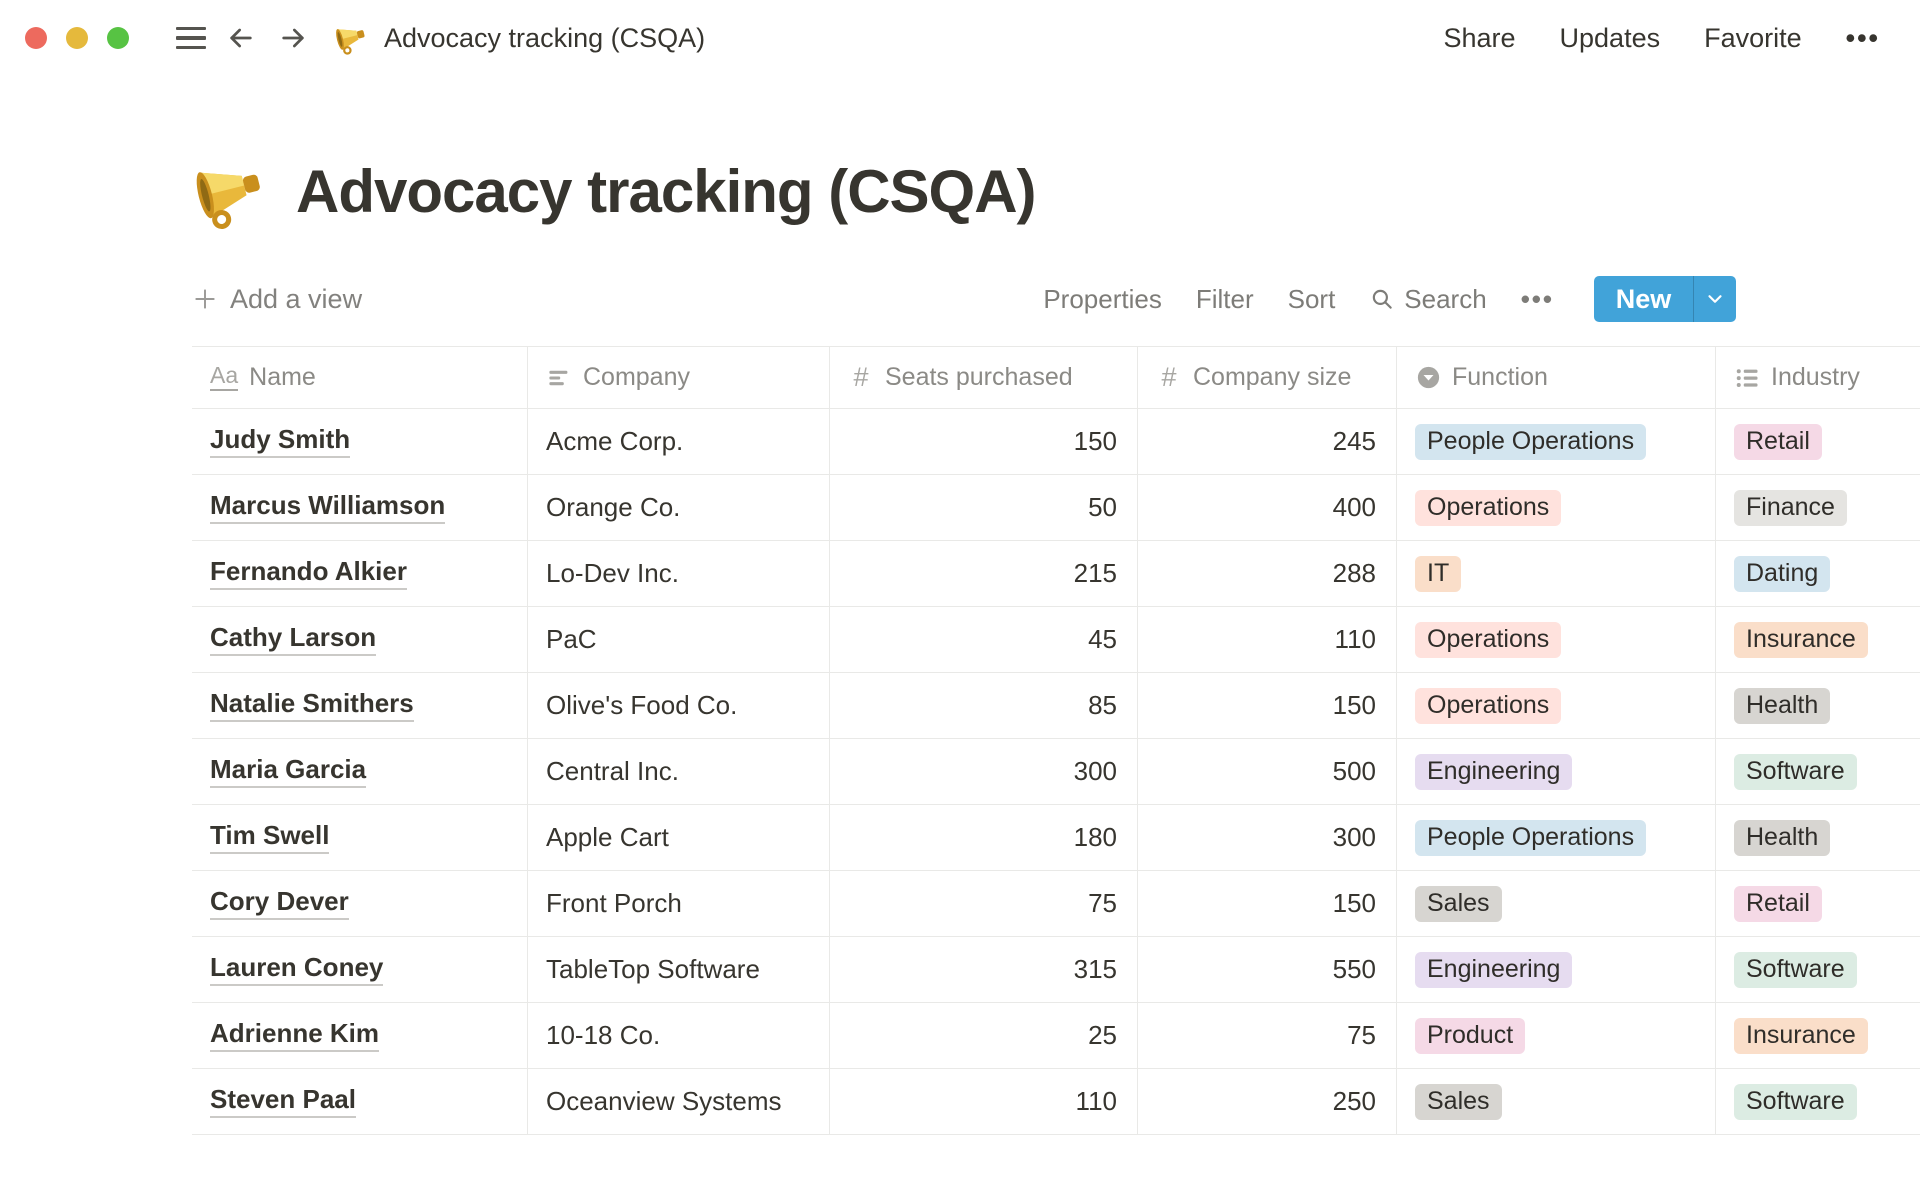  I want to click on cell-company-size: 500, so click(1267, 771).